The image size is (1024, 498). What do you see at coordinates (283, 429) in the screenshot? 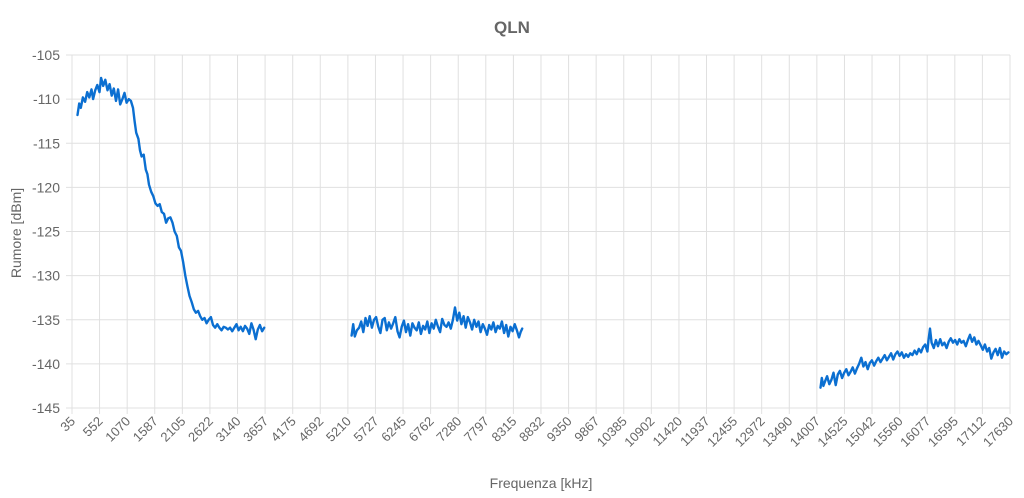
I see `x-tick-label: 4175` at bounding box center [283, 429].